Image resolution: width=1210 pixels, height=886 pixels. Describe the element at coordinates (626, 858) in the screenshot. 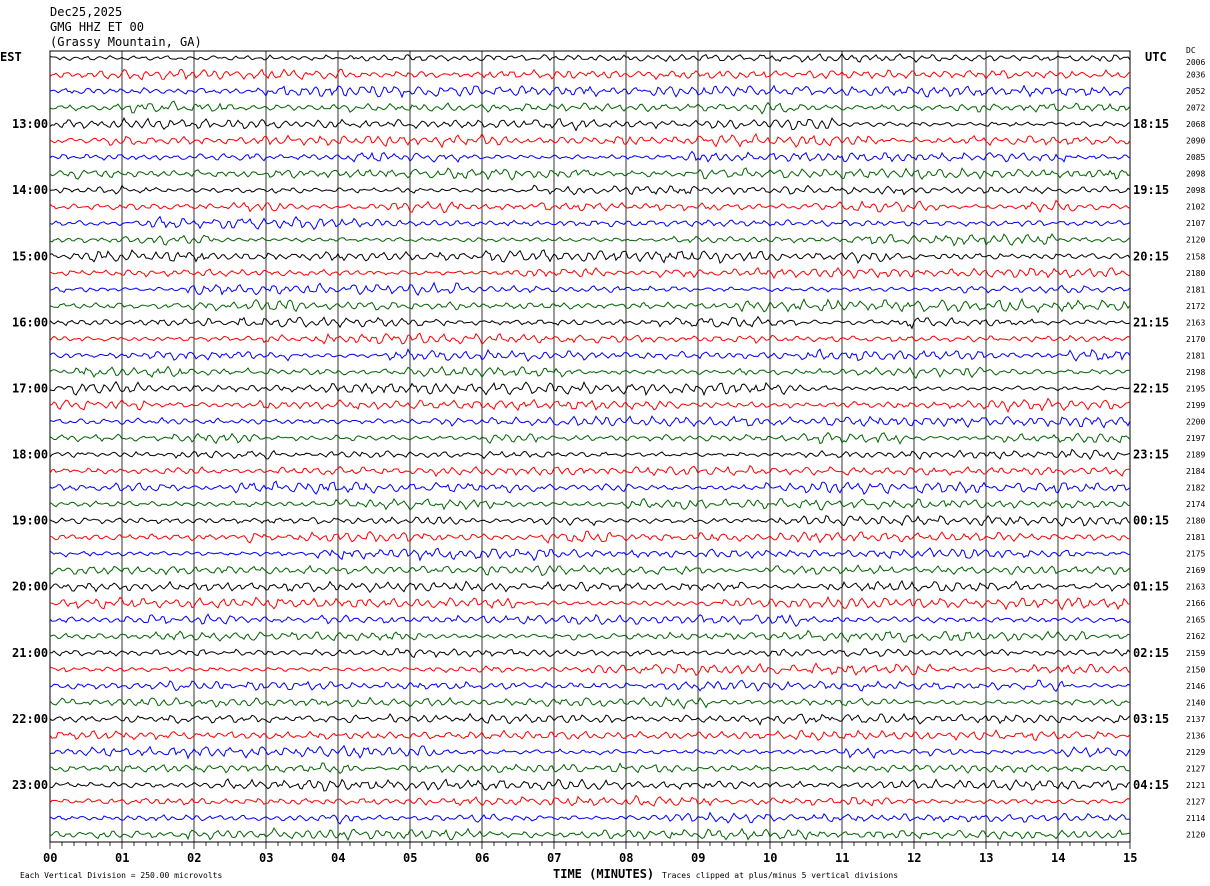

I see `x-tick-label: 08` at that location.